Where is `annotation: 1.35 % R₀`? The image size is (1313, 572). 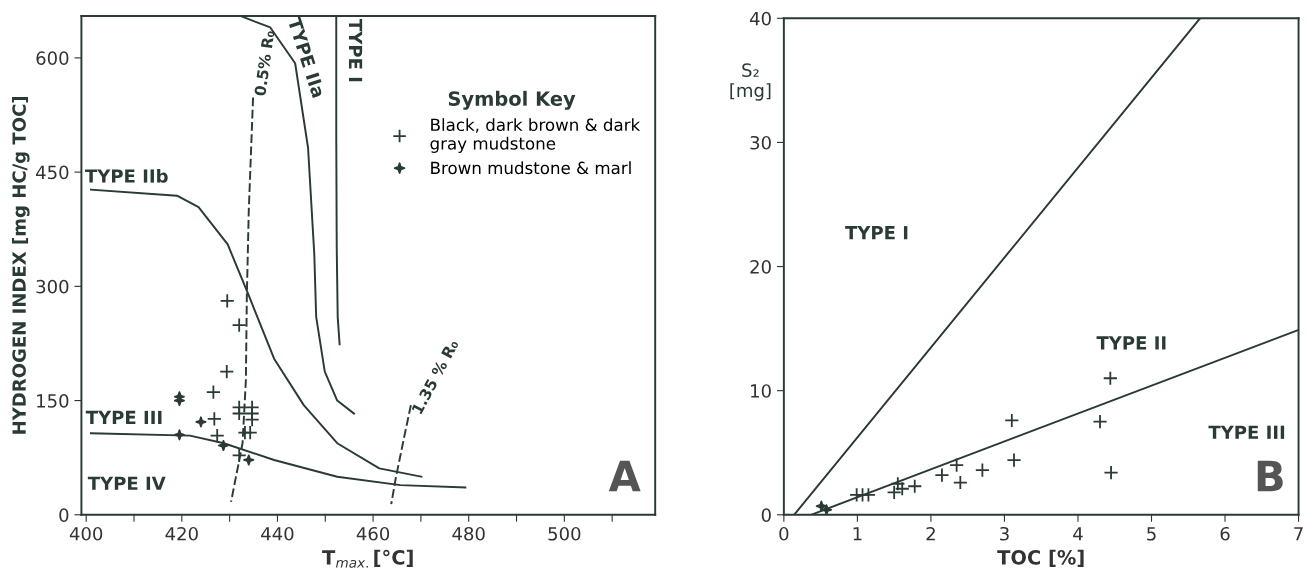 annotation: 1.35 % R₀ is located at coordinates (435, 376).